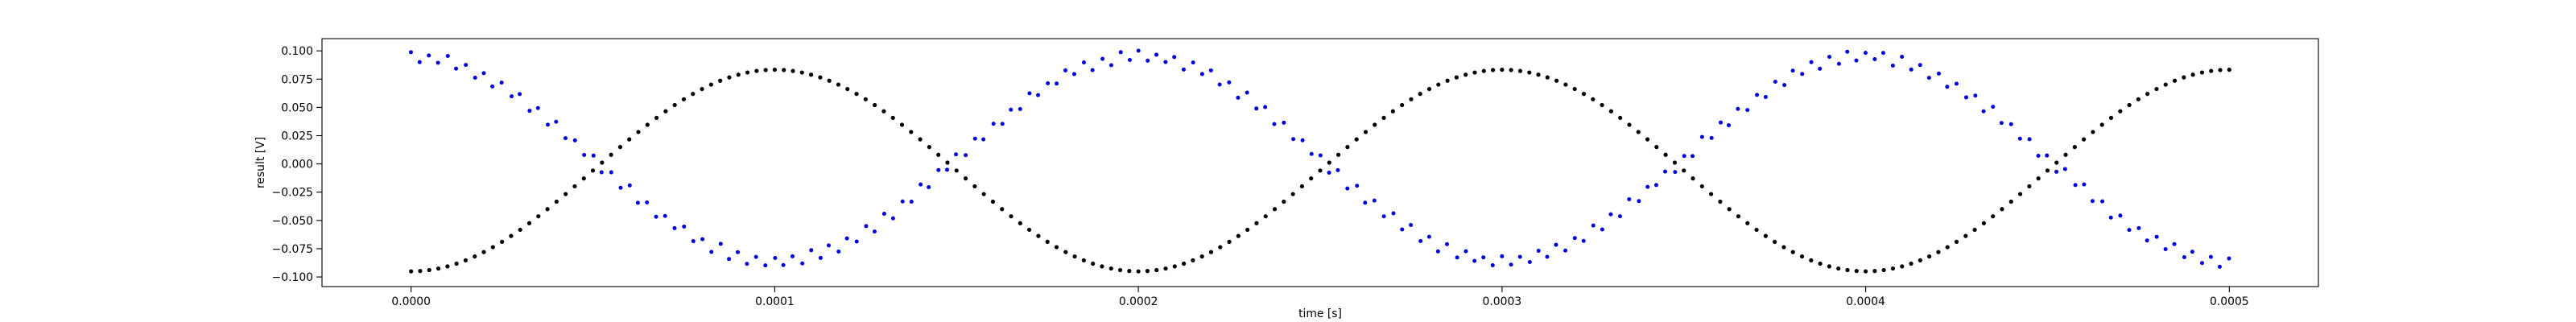 This screenshot has height=322, width=2576. I want to click on y-tick-label: −0.025, so click(292, 193).